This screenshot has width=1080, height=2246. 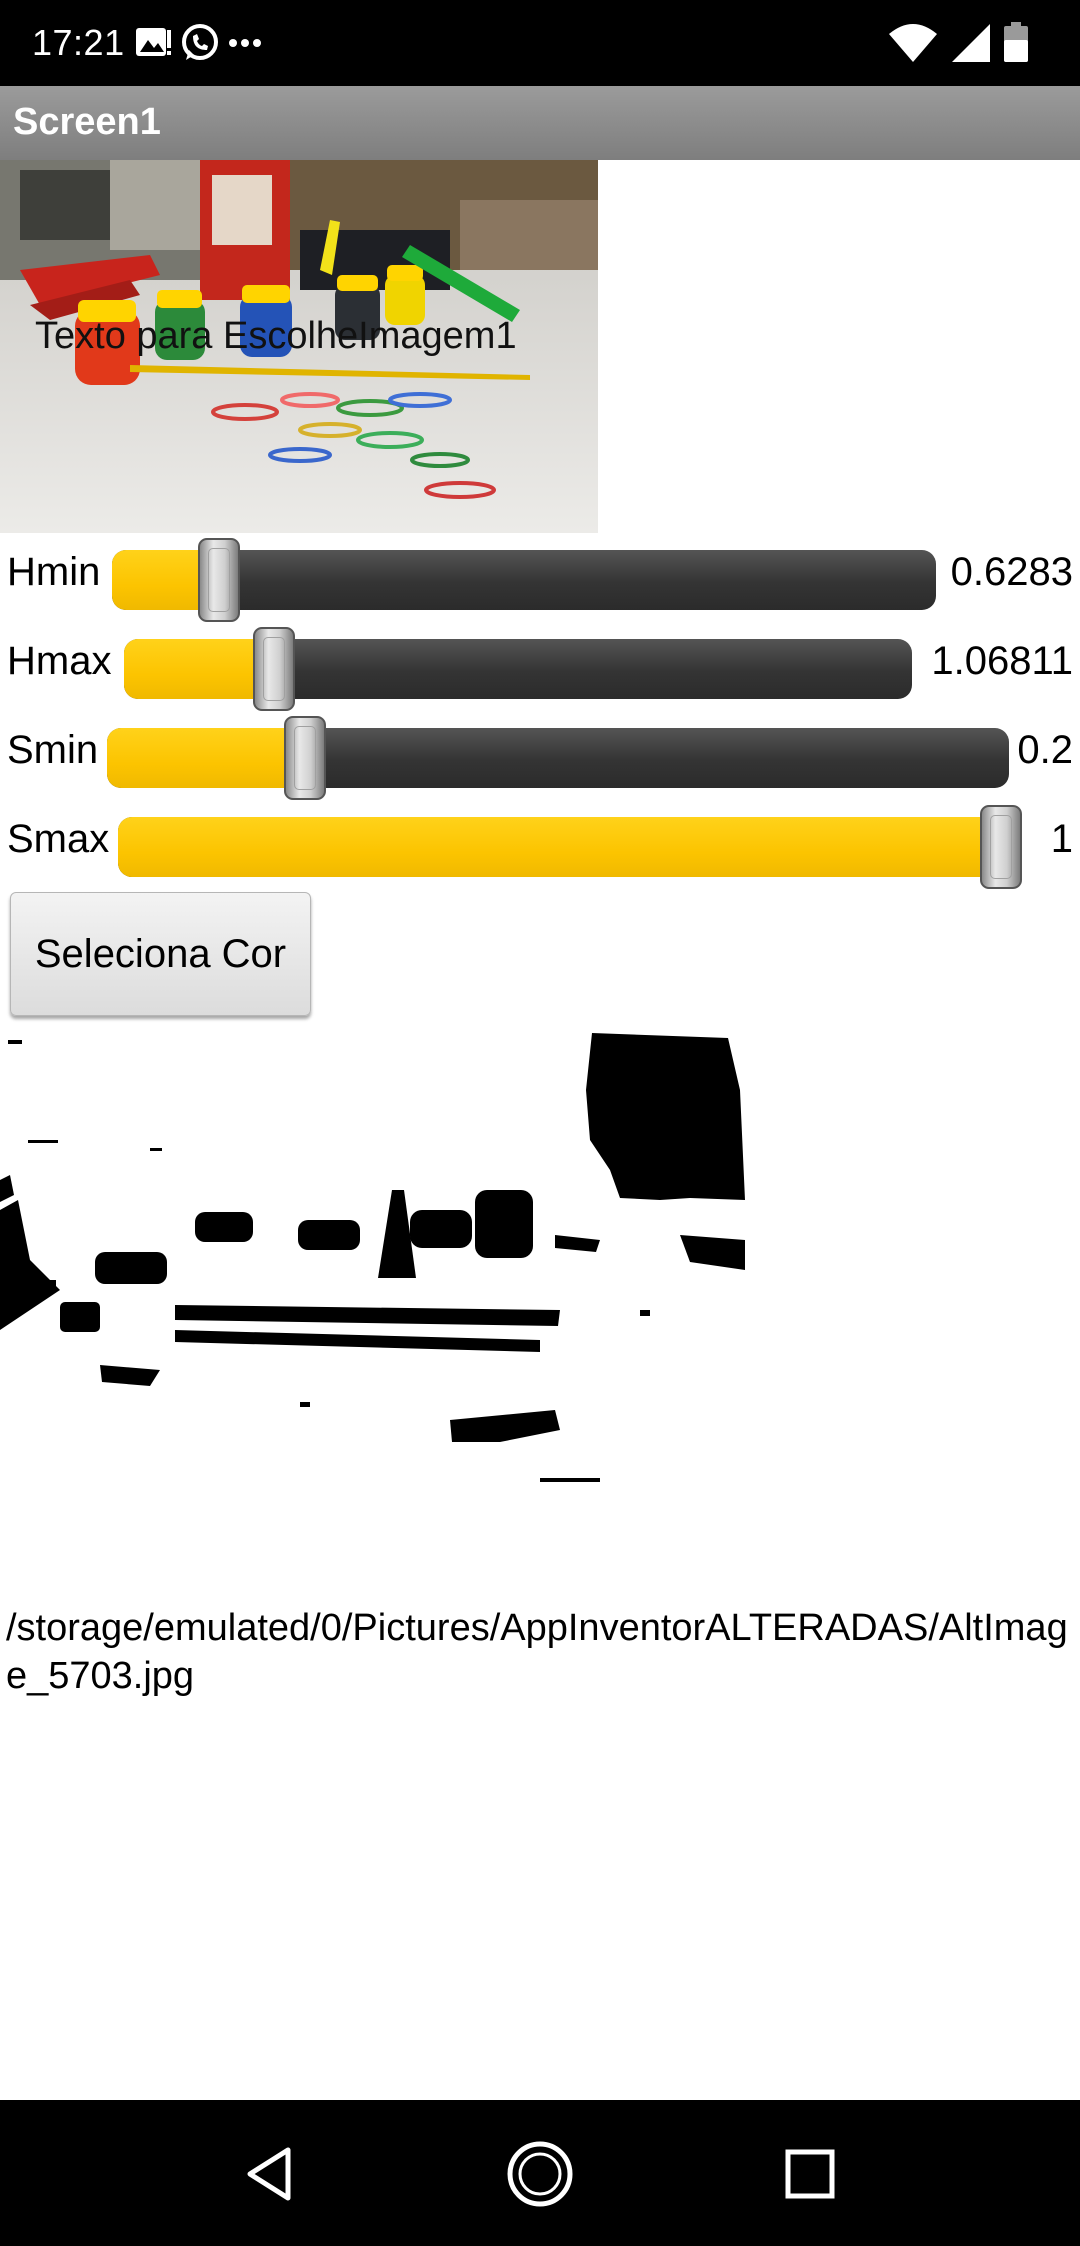 What do you see at coordinates (518, 669) in the screenshot?
I see `hmax-slider` at bounding box center [518, 669].